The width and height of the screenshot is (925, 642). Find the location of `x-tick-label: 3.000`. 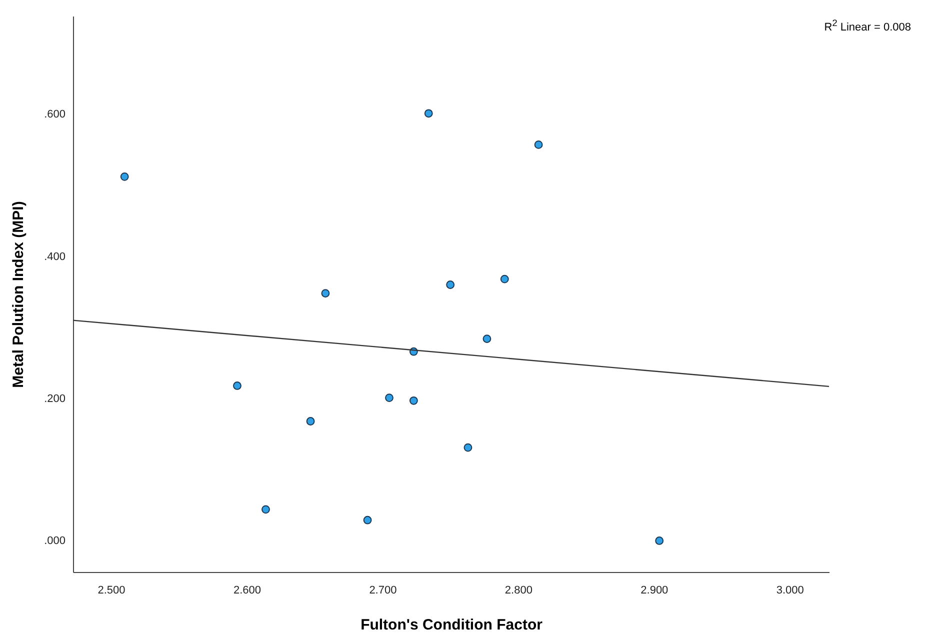

x-tick-label: 3.000 is located at coordinates (790, 590).